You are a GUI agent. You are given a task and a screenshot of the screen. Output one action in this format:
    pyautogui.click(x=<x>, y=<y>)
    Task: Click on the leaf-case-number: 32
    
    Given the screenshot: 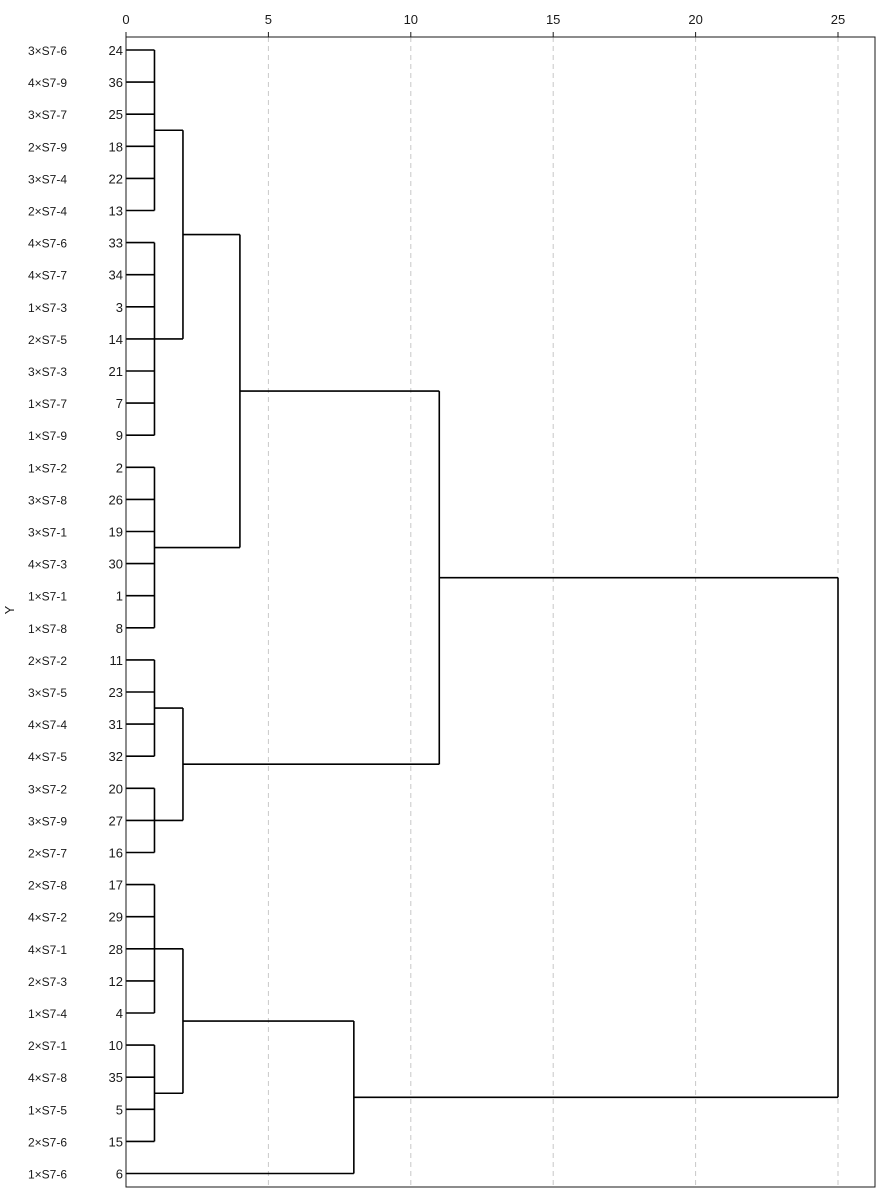 What is the action you would take?
    pyautogui.click(x=116, y=756)
    